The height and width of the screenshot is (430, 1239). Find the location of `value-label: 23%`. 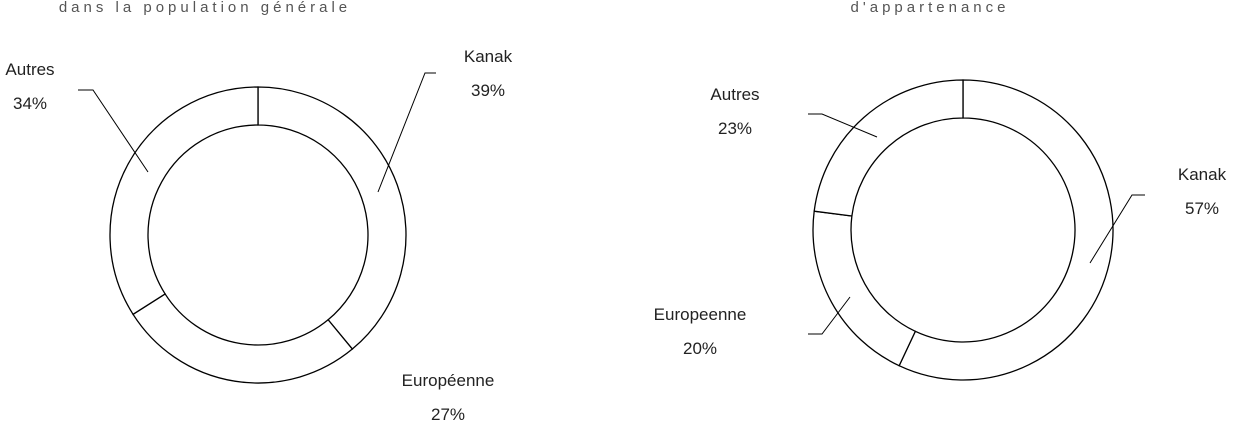

value-label: 23% is located at coordinates (735, 128).